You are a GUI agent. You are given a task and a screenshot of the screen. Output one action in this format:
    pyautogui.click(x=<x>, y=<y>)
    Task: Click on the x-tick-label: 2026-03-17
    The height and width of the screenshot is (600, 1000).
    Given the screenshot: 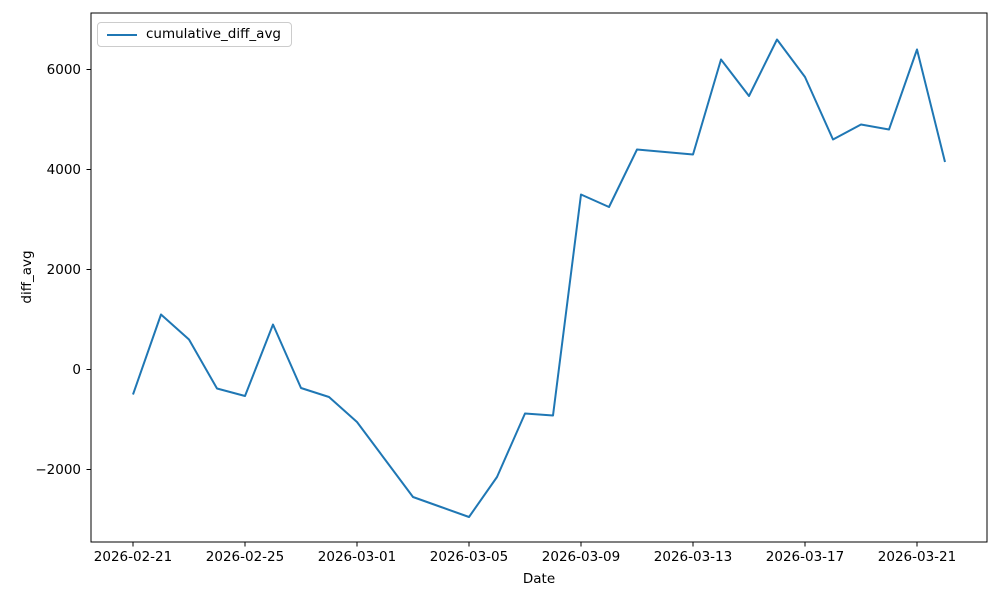 What is the action you would take?
    pyautogui.click(x=805, y=557)
    